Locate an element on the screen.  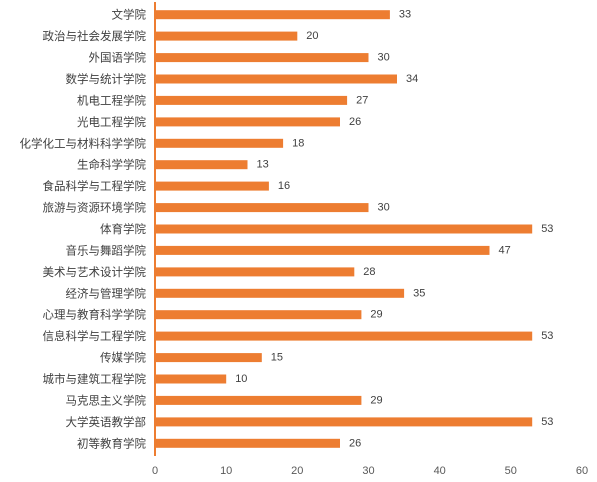
category-label: 机电工程学院 is located at coordinates (111, 100).